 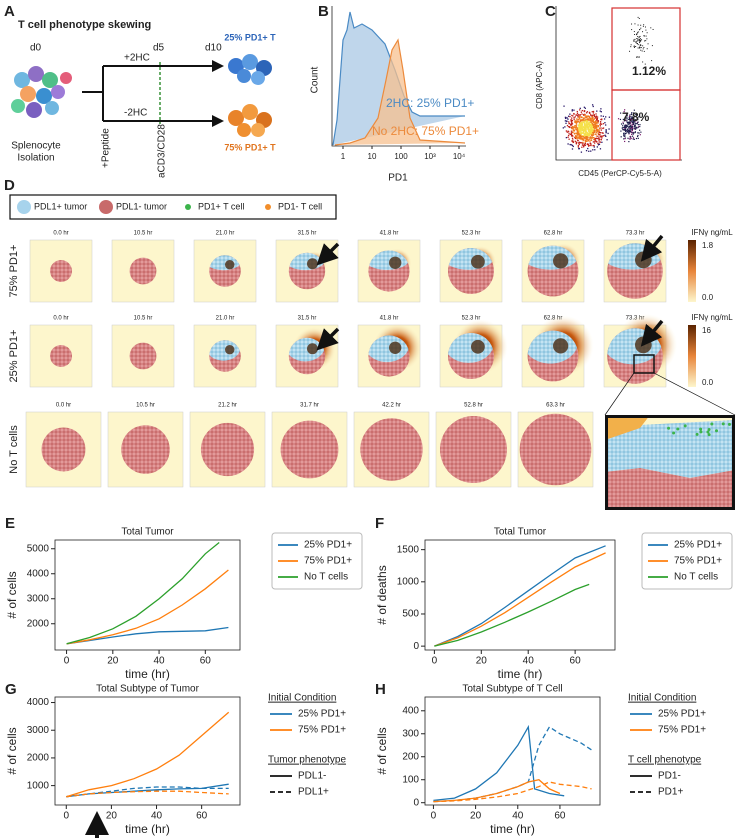 What do you see at coordinates (539, 85) in the screenshot?
I see `y-axis-label: CD8 (APC-A)` at bounding box center [539, 85].